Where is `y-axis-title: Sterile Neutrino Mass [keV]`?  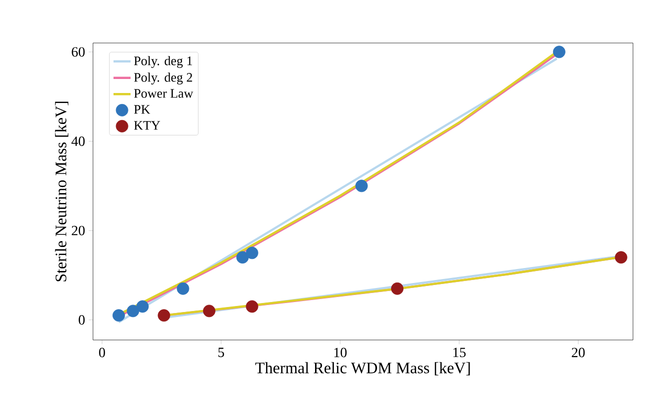
y-axis-title: Sterile Neutrino Mass [keV] is located at coordinates (61, 192).